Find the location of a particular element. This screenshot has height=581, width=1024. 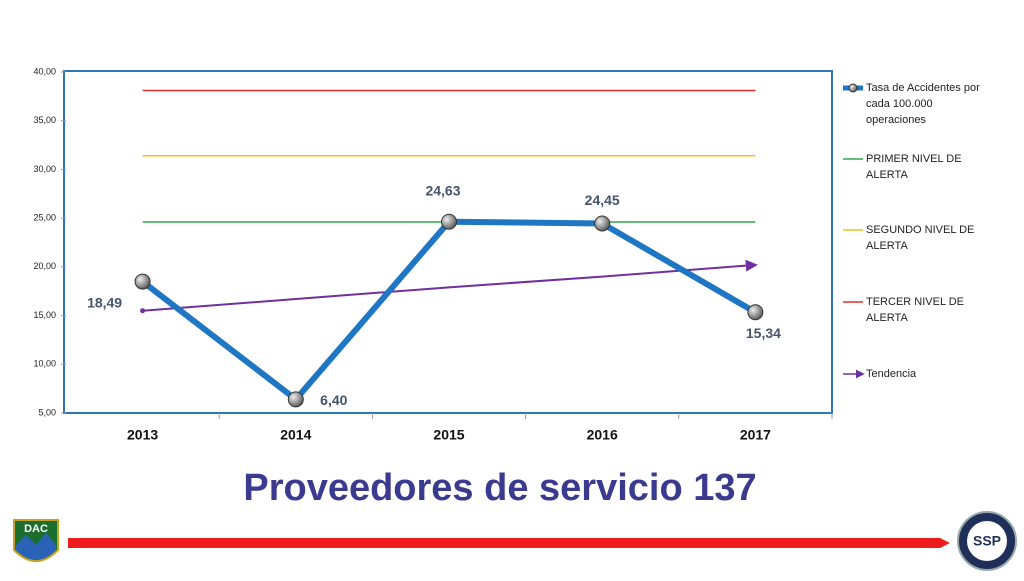

y-tick-label: 5,00 is located at coordinates (47, 412).